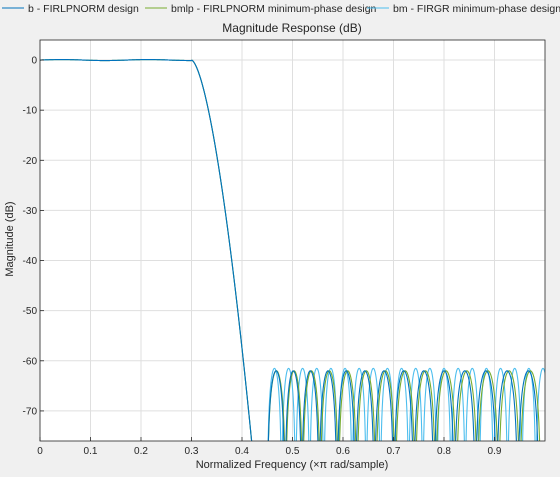  What do you see at coordinates (476, 9) in the screenshot?
I see `legend-label-bm: bm - FIRGR minimum-phase design` at bounding box center [476, 9].